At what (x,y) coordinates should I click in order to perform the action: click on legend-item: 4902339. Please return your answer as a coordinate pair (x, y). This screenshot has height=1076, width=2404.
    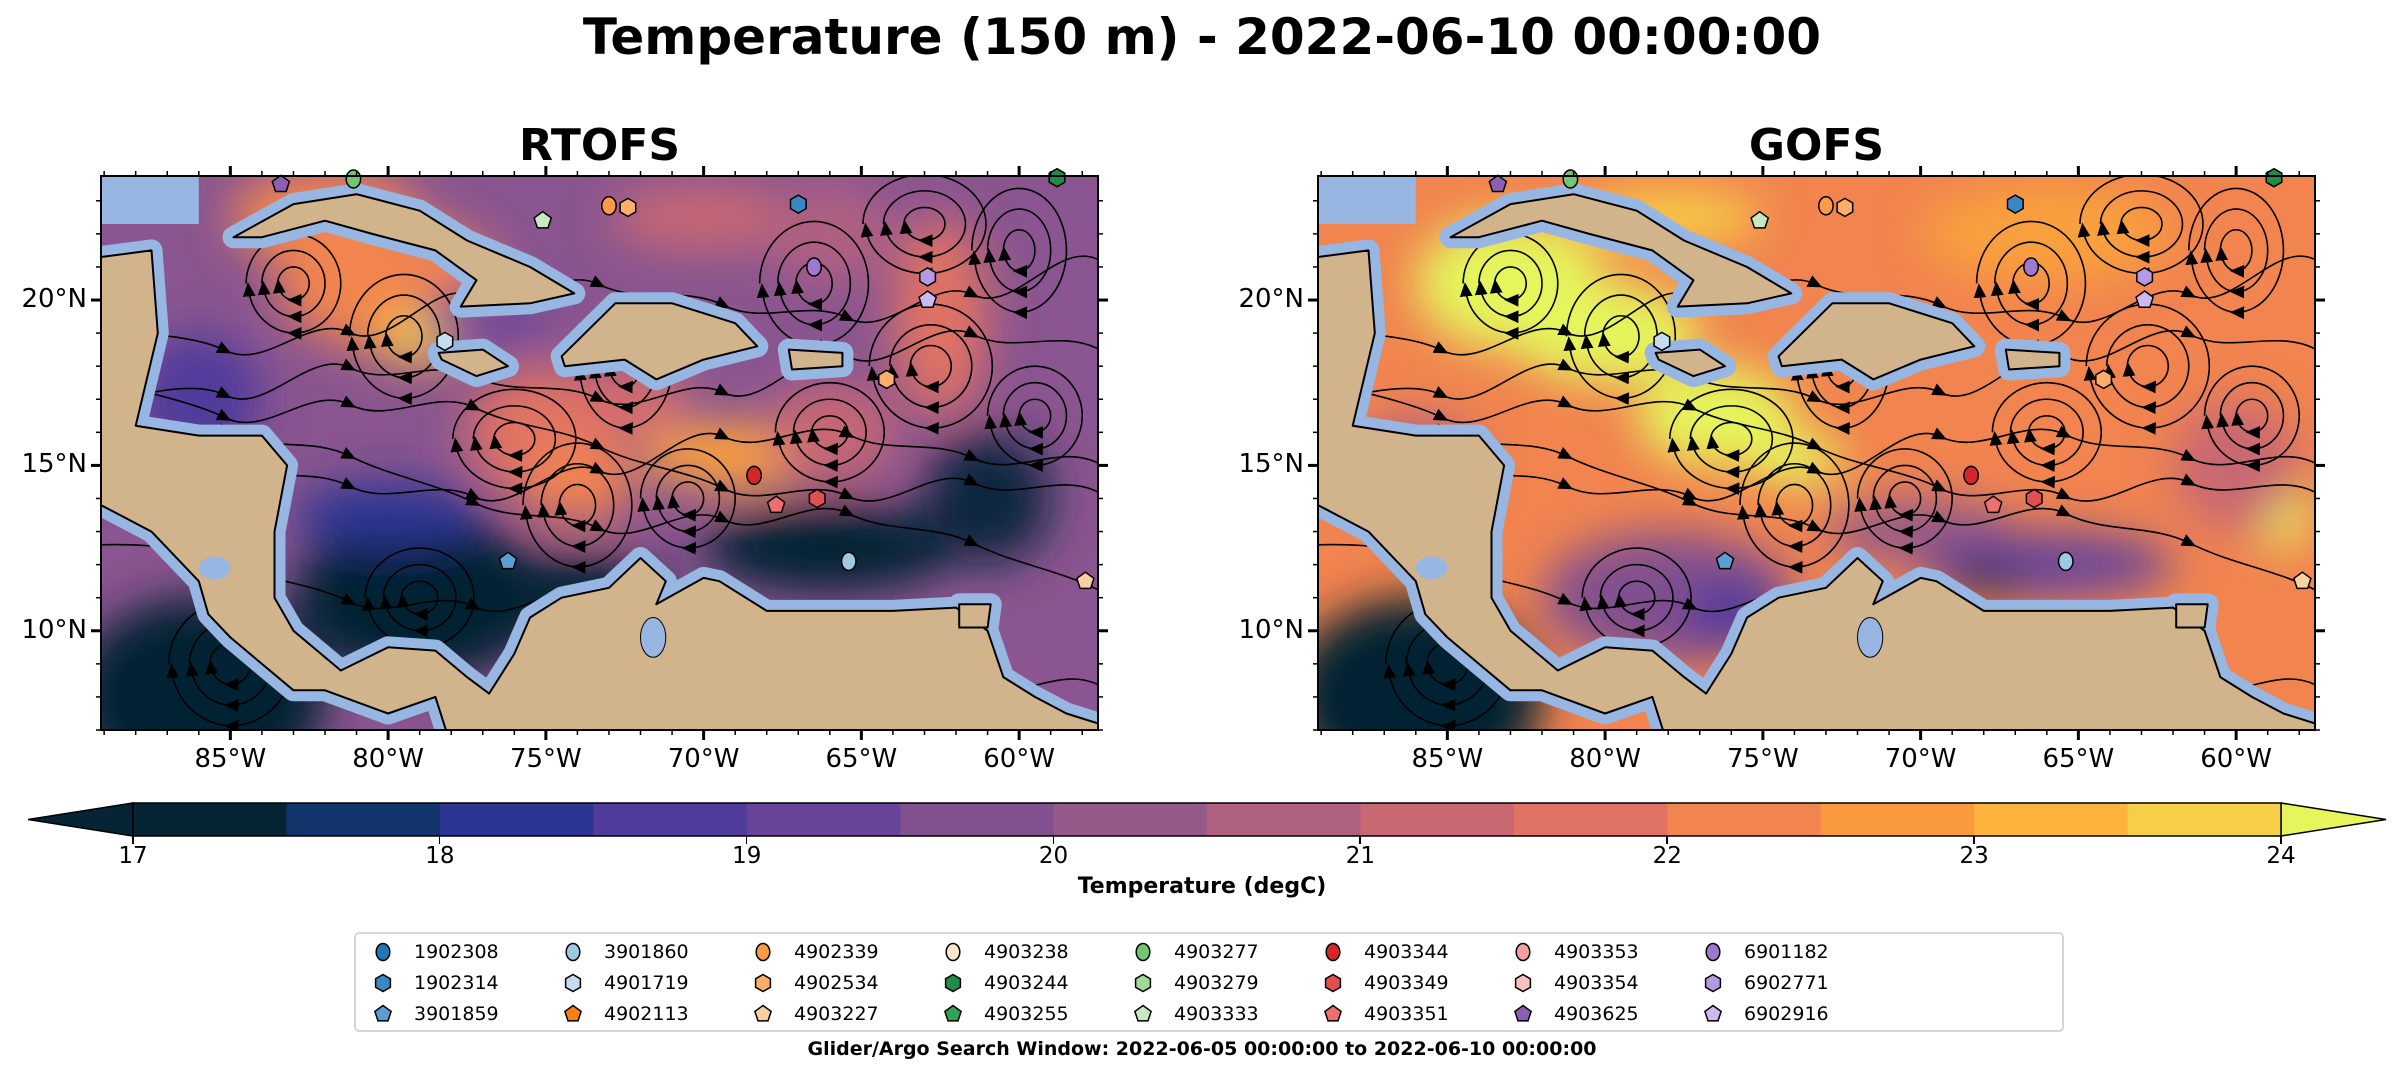
    Looking at the image, I should click on (815, 952).